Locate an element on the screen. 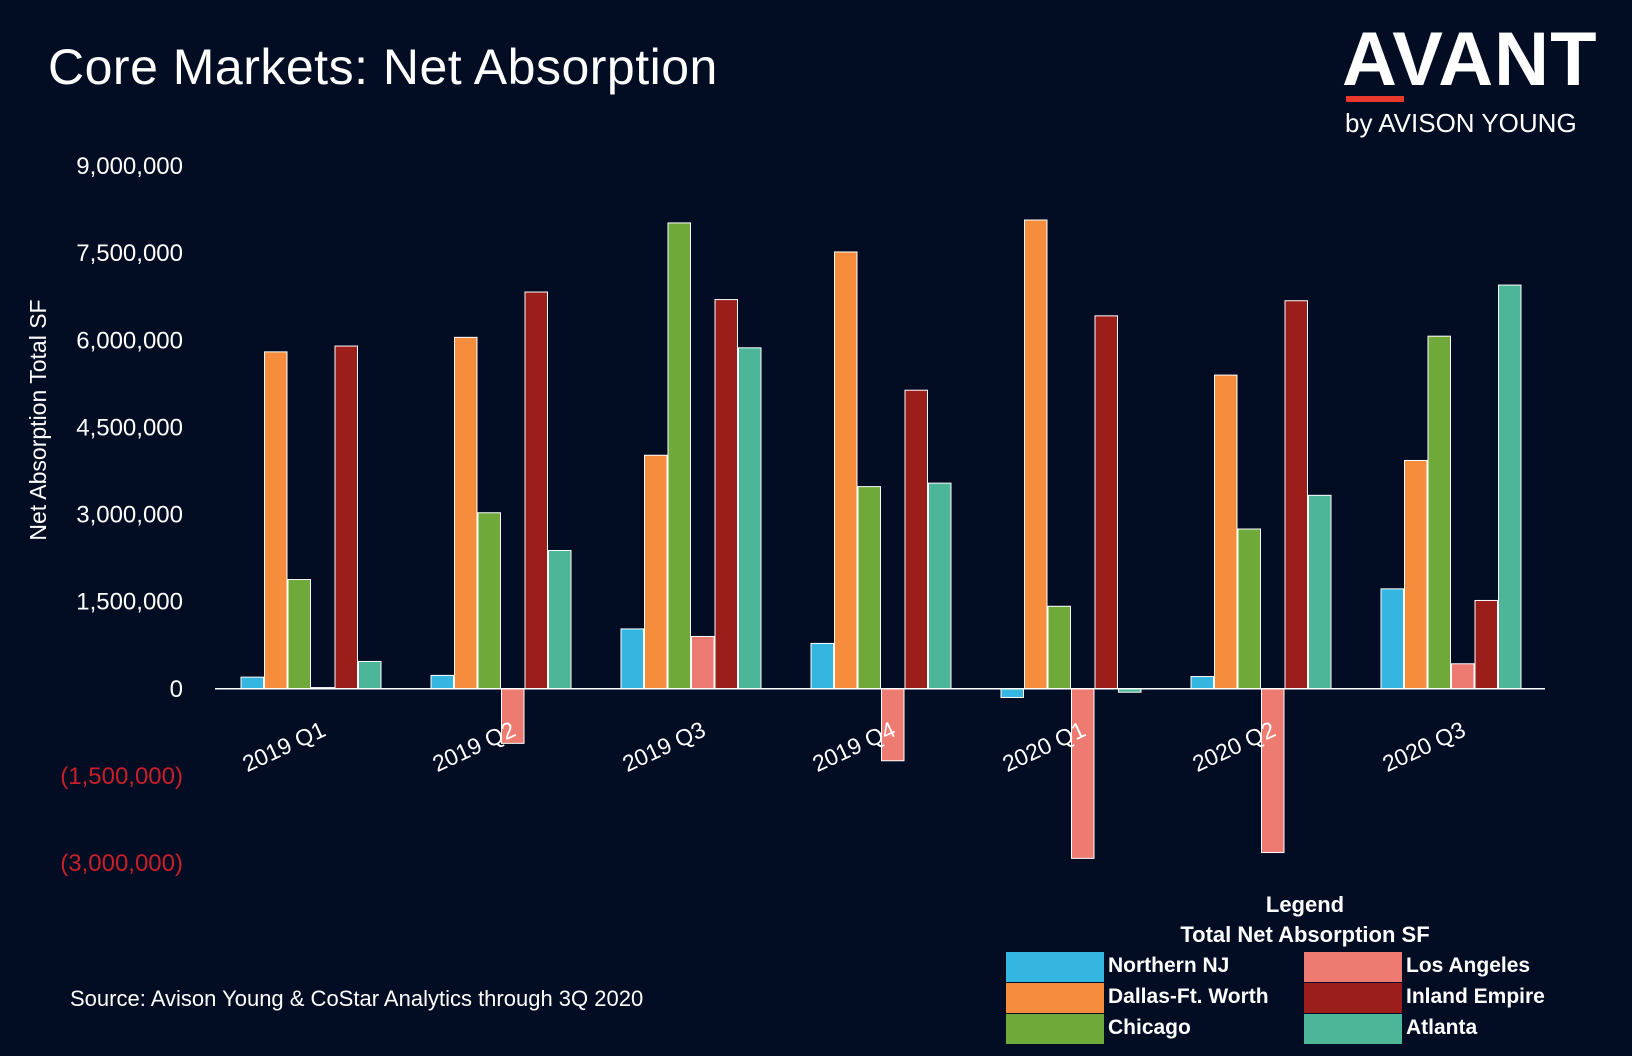 Image resolution: width=1632 pixels, height=1056 pixels. y-tick-label: 6,000,000 is located at coordinates (129, 340).